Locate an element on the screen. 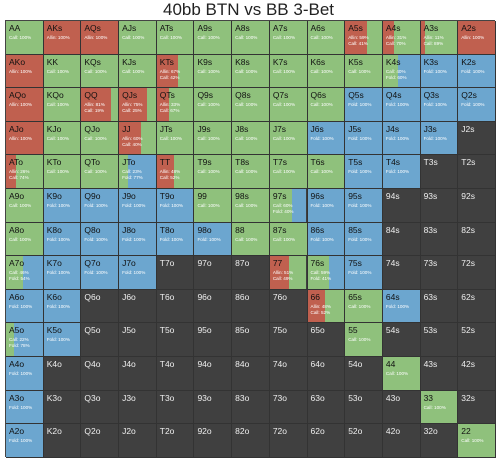 This screenshot has width=497, height=461. hand-cell: 65o is located at coordinates (326, 340).